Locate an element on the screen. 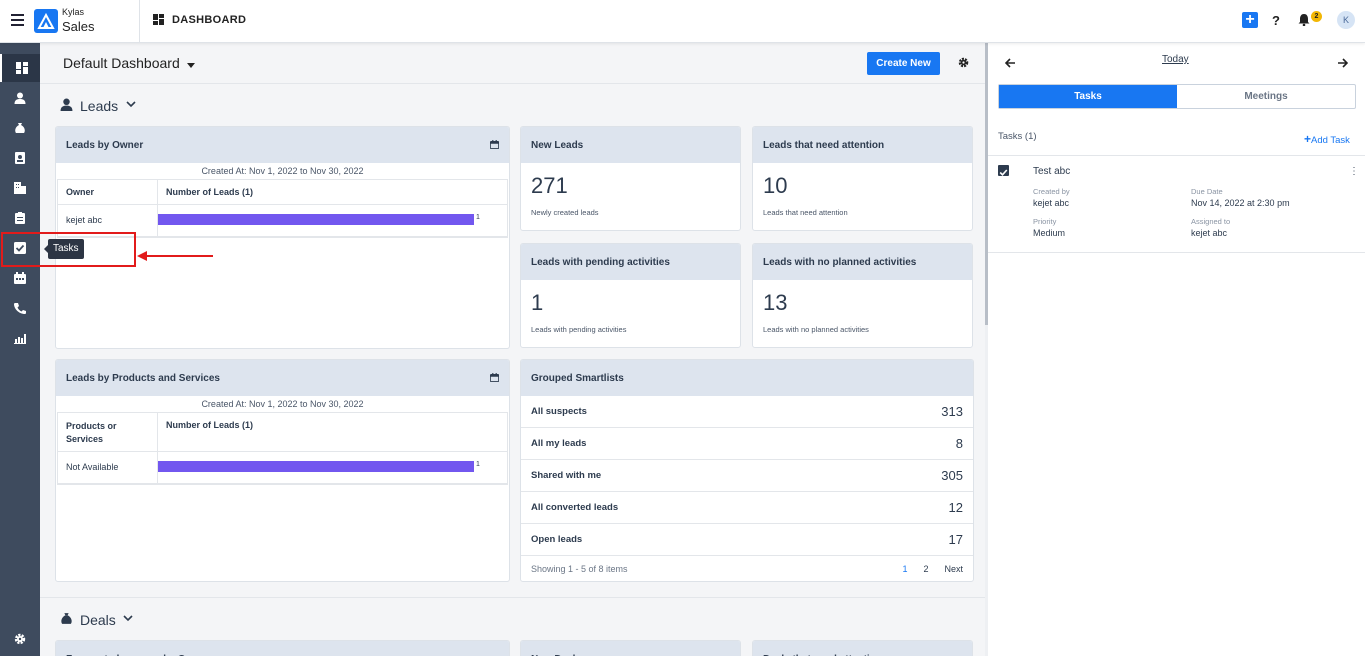 The height and width of the screenshot is (656, 1365). page-2-link: 2 is located at coordinates (926, 569).